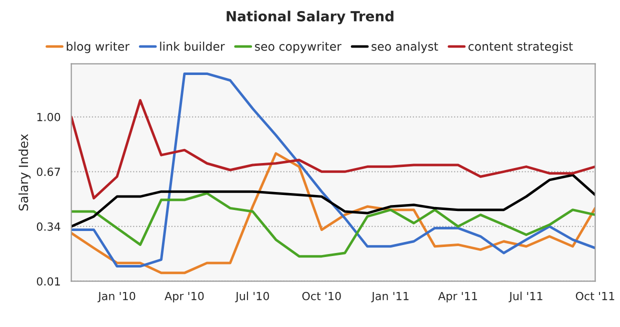  Describe the element at coordinates (48, 226) in the screenshot. I see `y-tick-label: 0.34` at that location.